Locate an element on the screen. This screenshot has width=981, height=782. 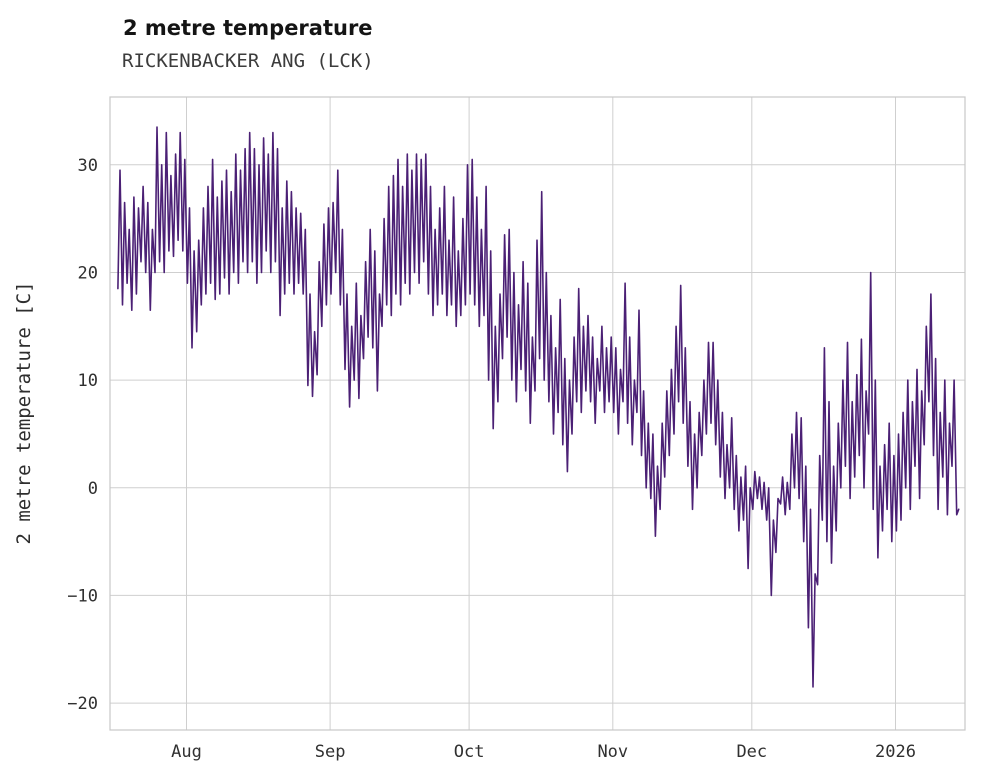
chart-subtitle: RICKENBACKER ANG (LCK) is located at coordinates (248, 61).